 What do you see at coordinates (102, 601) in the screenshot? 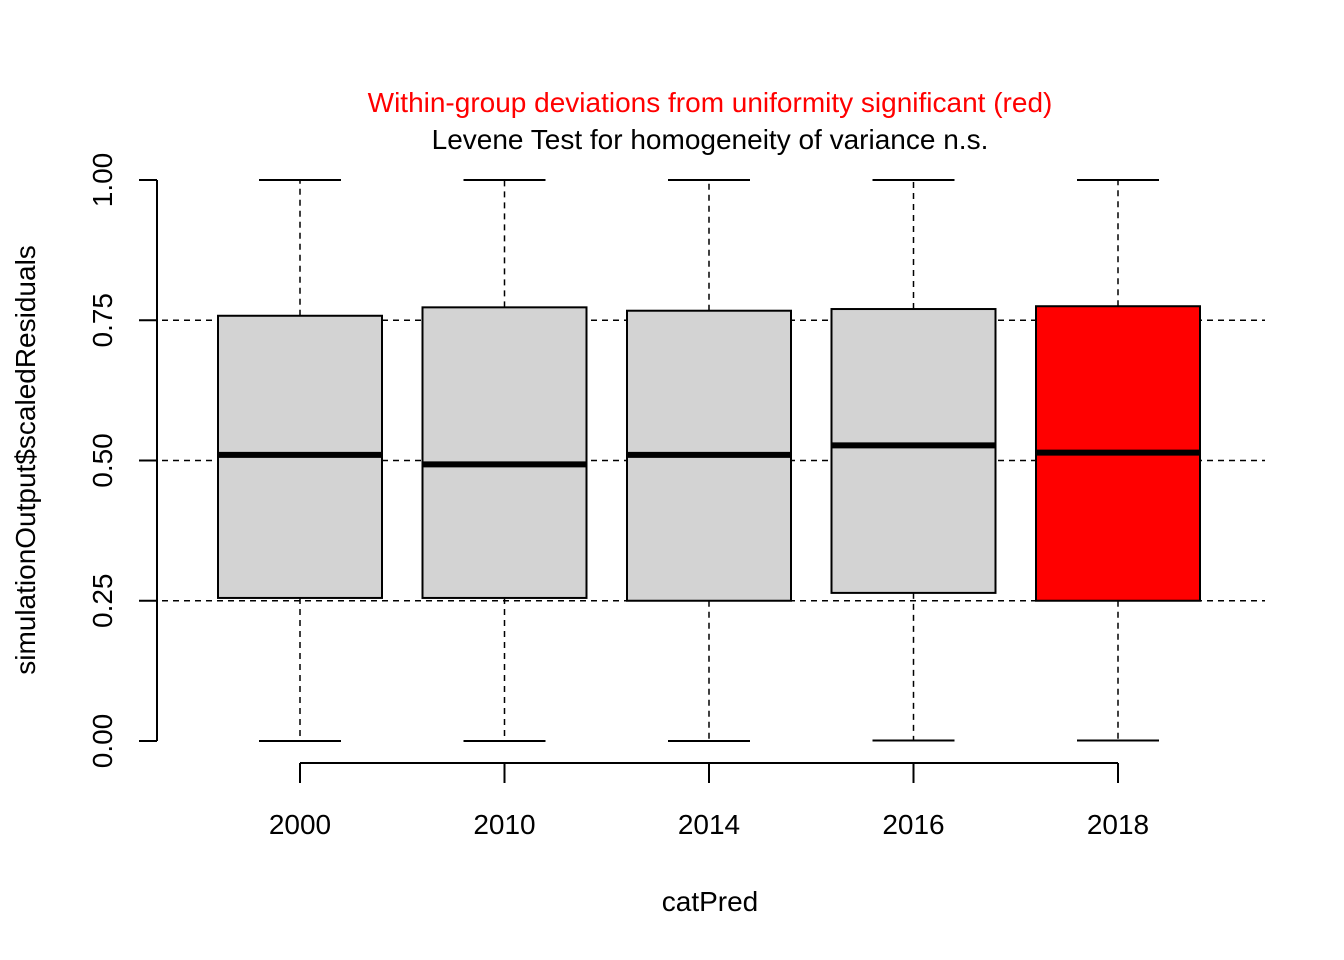
I see `y-tick-label: 0.25` at bounding box center [102, 601].